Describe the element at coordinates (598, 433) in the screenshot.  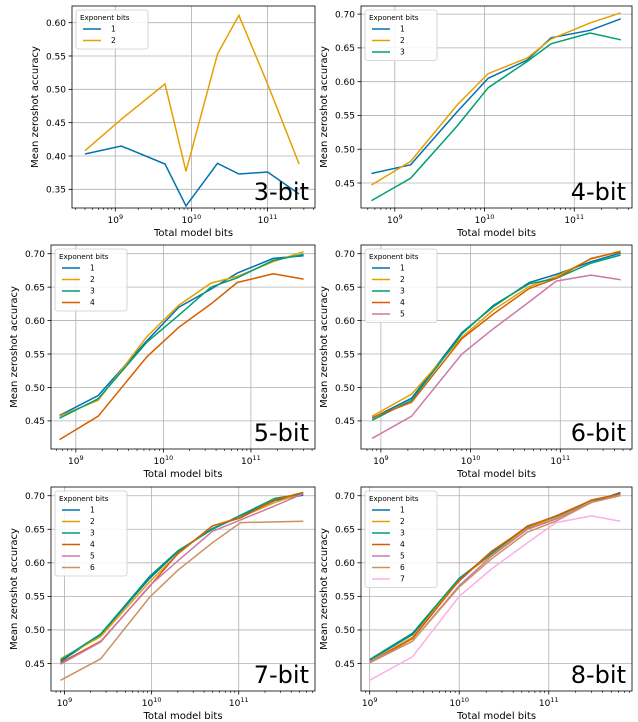
I see `bit-width-label: 6-bit` at that location.